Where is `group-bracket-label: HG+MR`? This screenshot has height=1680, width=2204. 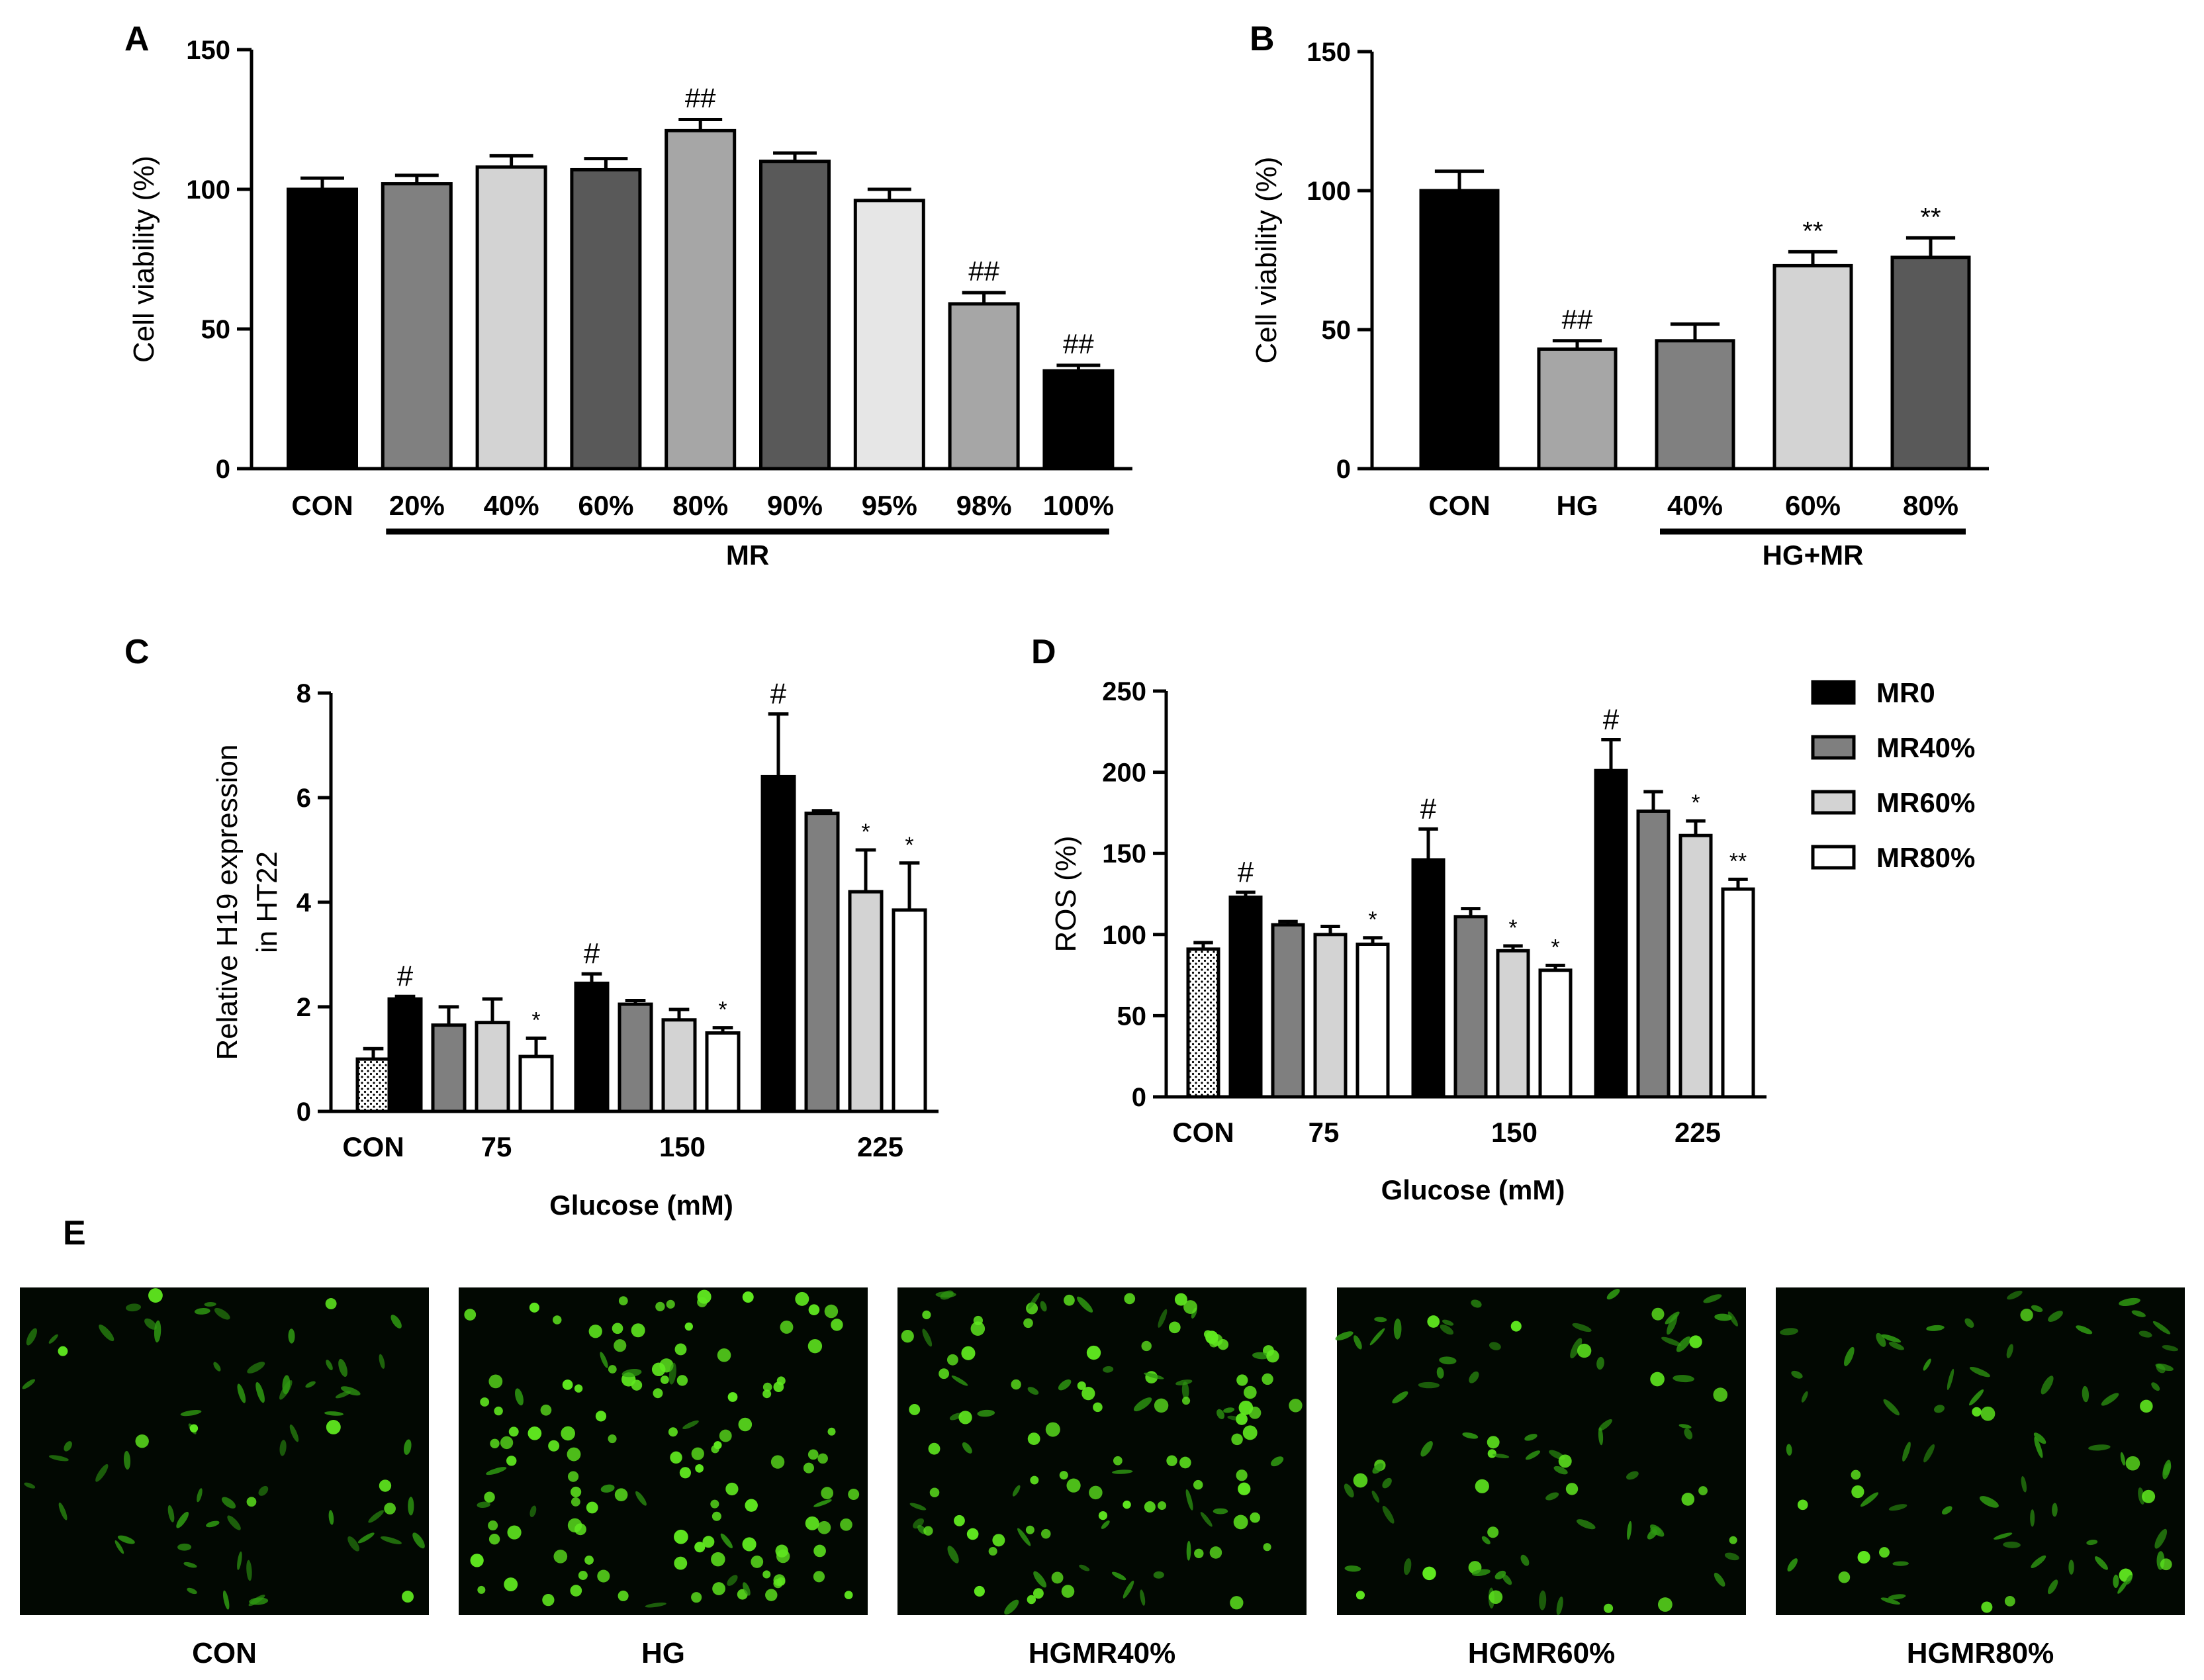
group-bracket-label: HG+MR is located at coordinates (1813, 555).